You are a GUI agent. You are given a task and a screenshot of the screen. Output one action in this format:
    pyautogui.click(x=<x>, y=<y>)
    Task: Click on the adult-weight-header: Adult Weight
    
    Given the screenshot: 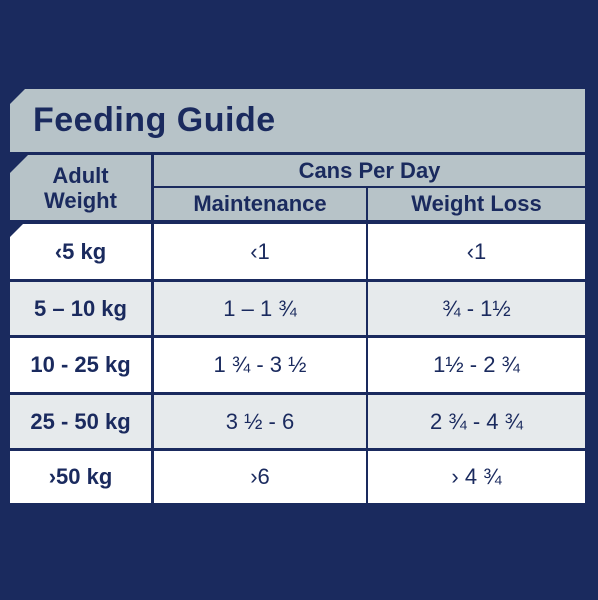 What is the action you would take?
    pyautogui.click(x=80, y=187)
    